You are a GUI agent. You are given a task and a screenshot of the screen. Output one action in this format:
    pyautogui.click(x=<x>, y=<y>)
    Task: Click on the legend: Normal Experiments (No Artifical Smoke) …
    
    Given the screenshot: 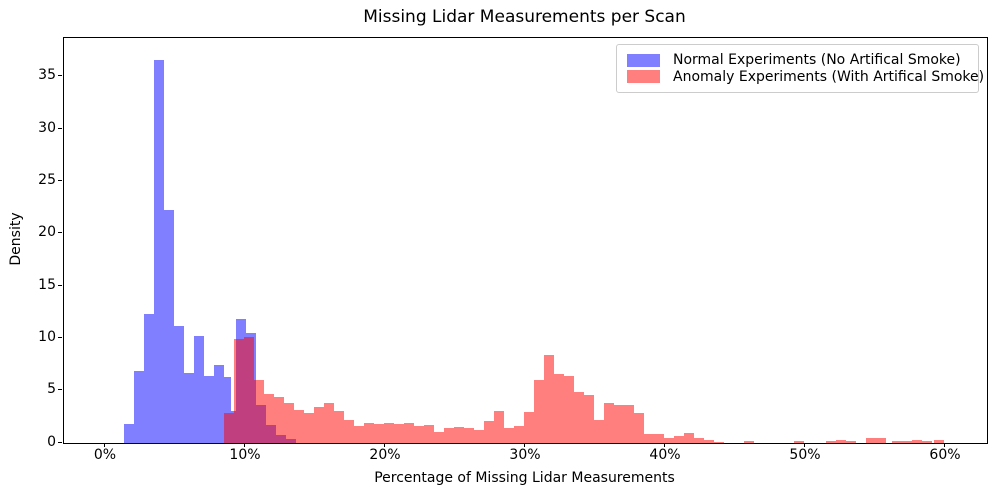 What is the action you would take?
    pyautogui.click(x=800, y=68)
    